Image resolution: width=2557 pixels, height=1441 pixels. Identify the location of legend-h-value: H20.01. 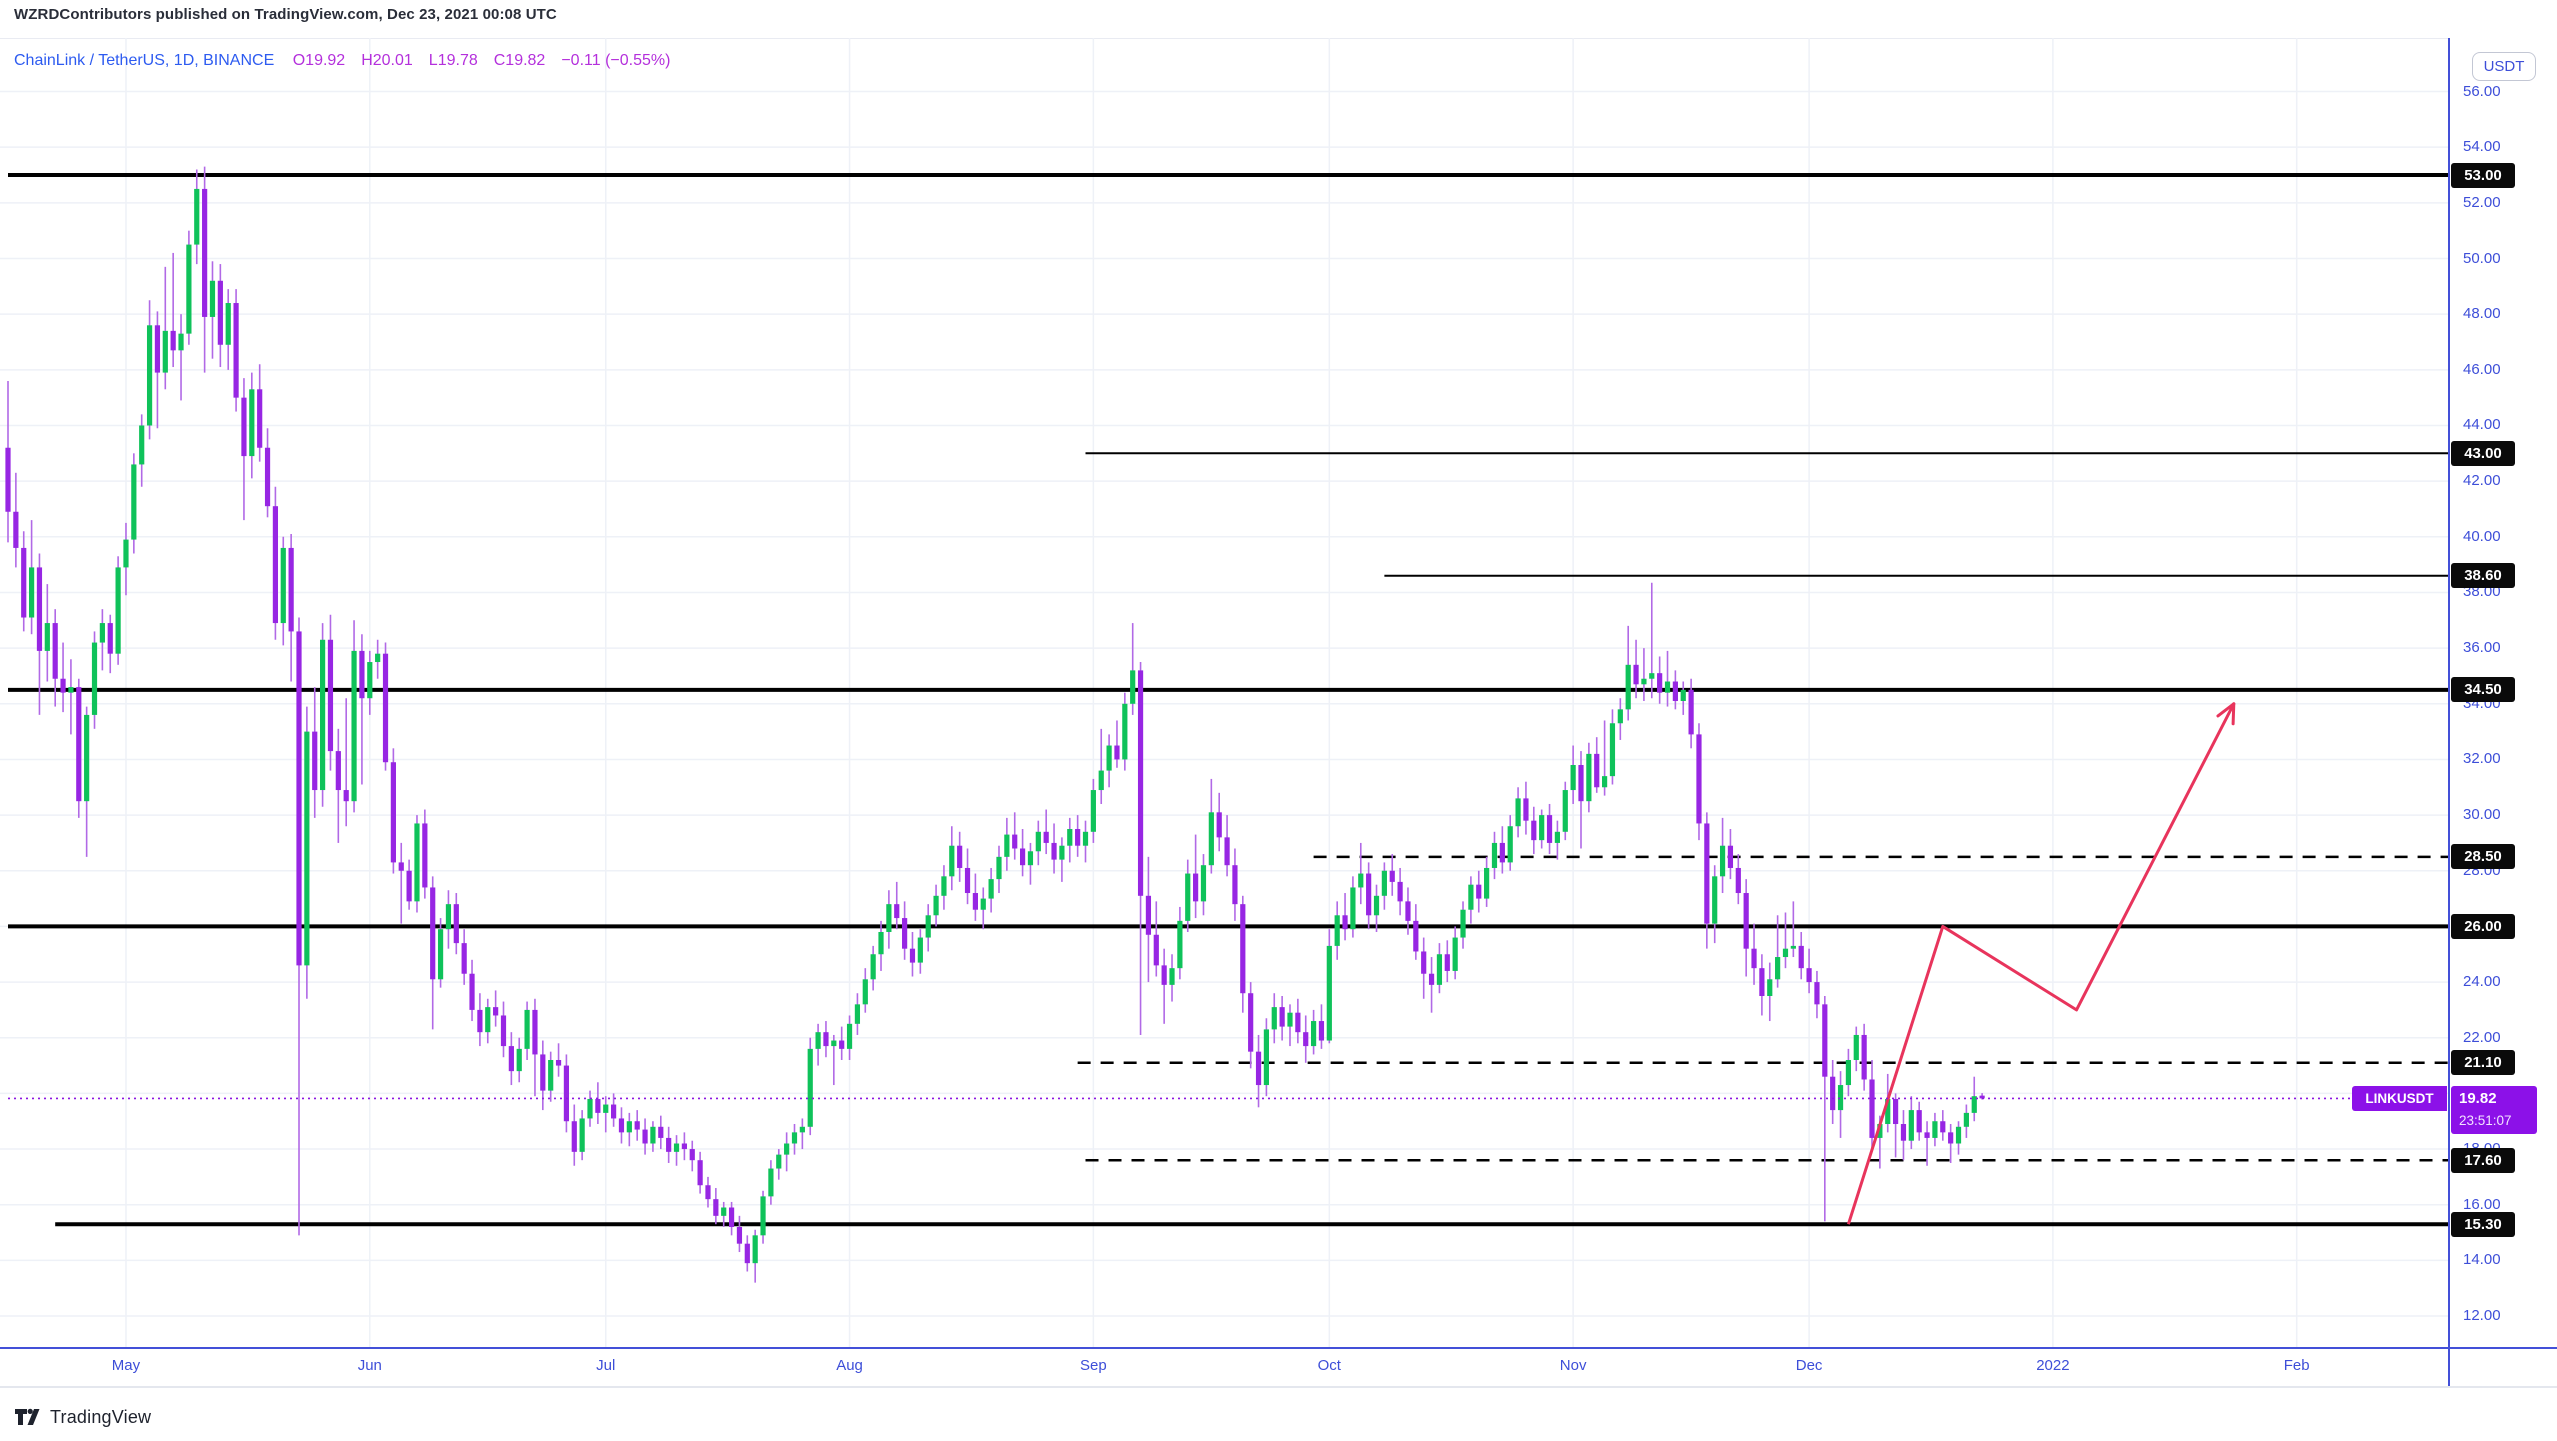
(387, 60).